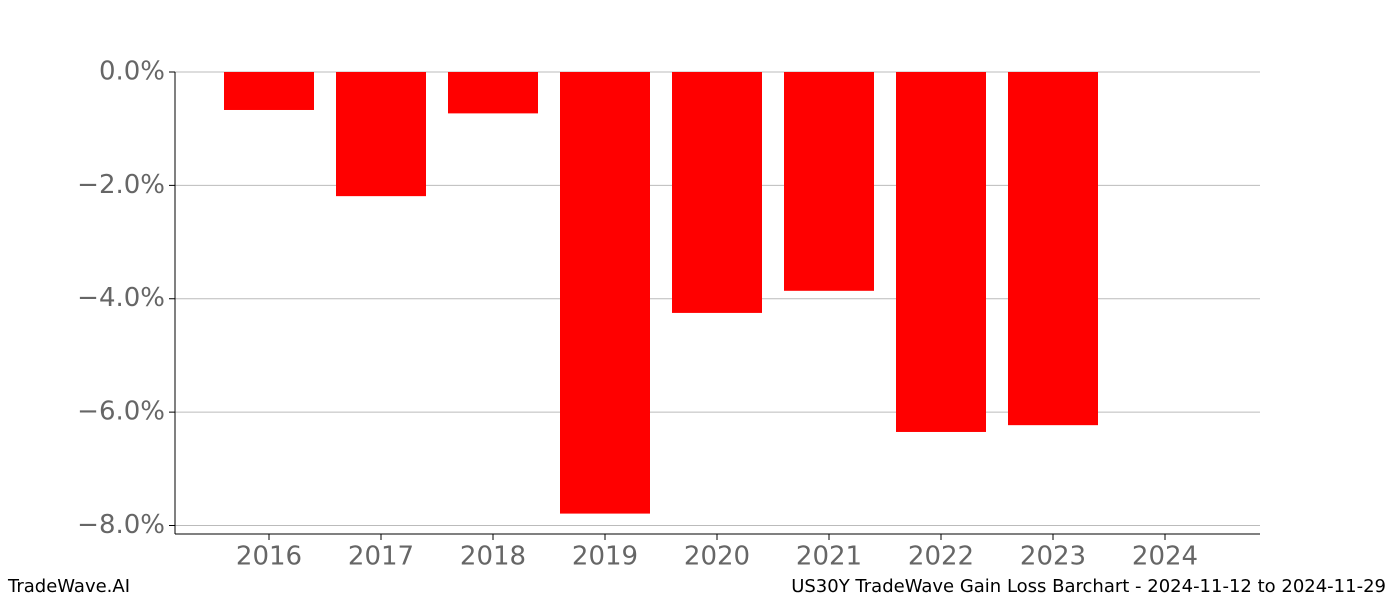  Describe the element at coordinates (121, 412) in the screenshot. I see `y-tick-label: −6.0%` at that location.